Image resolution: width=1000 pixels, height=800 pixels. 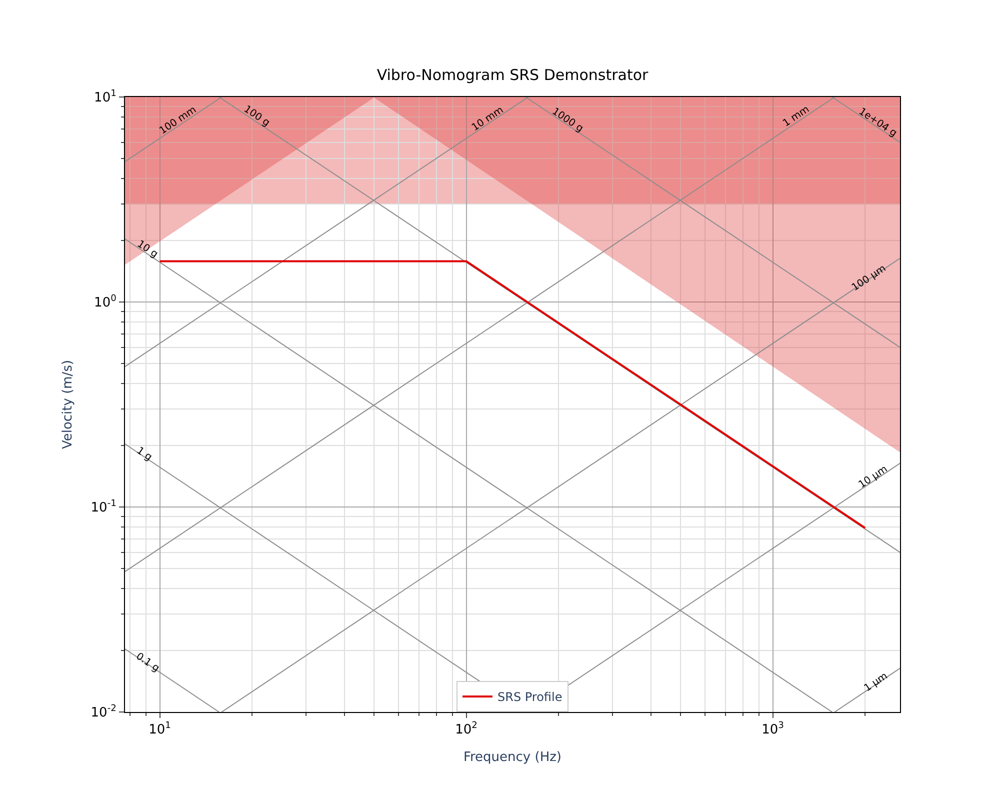 I want to click on annotation: 10 µm, so click(x=873, y=477).